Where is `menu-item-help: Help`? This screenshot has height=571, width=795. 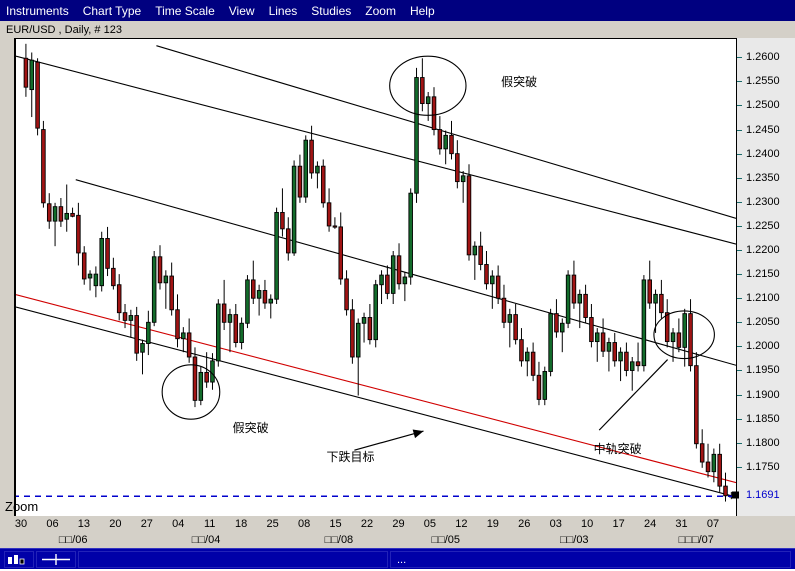 menu-item-help: Help is located at coordinates (422, 10).